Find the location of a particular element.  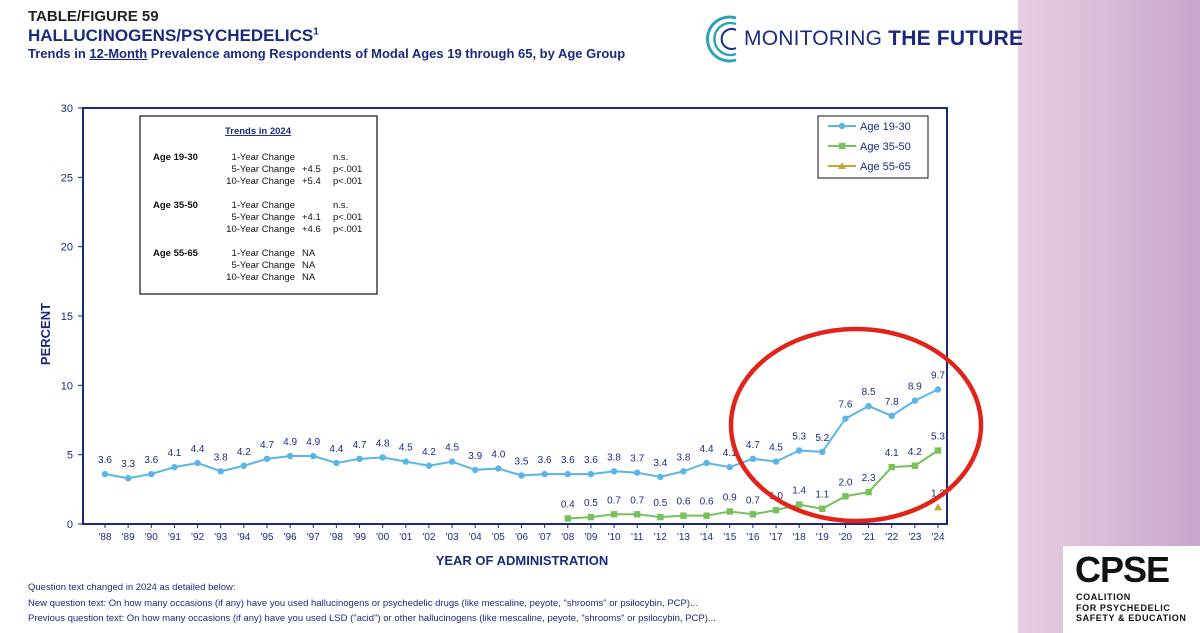

x-tick-label: '01 is located at coordinates (405, 537).